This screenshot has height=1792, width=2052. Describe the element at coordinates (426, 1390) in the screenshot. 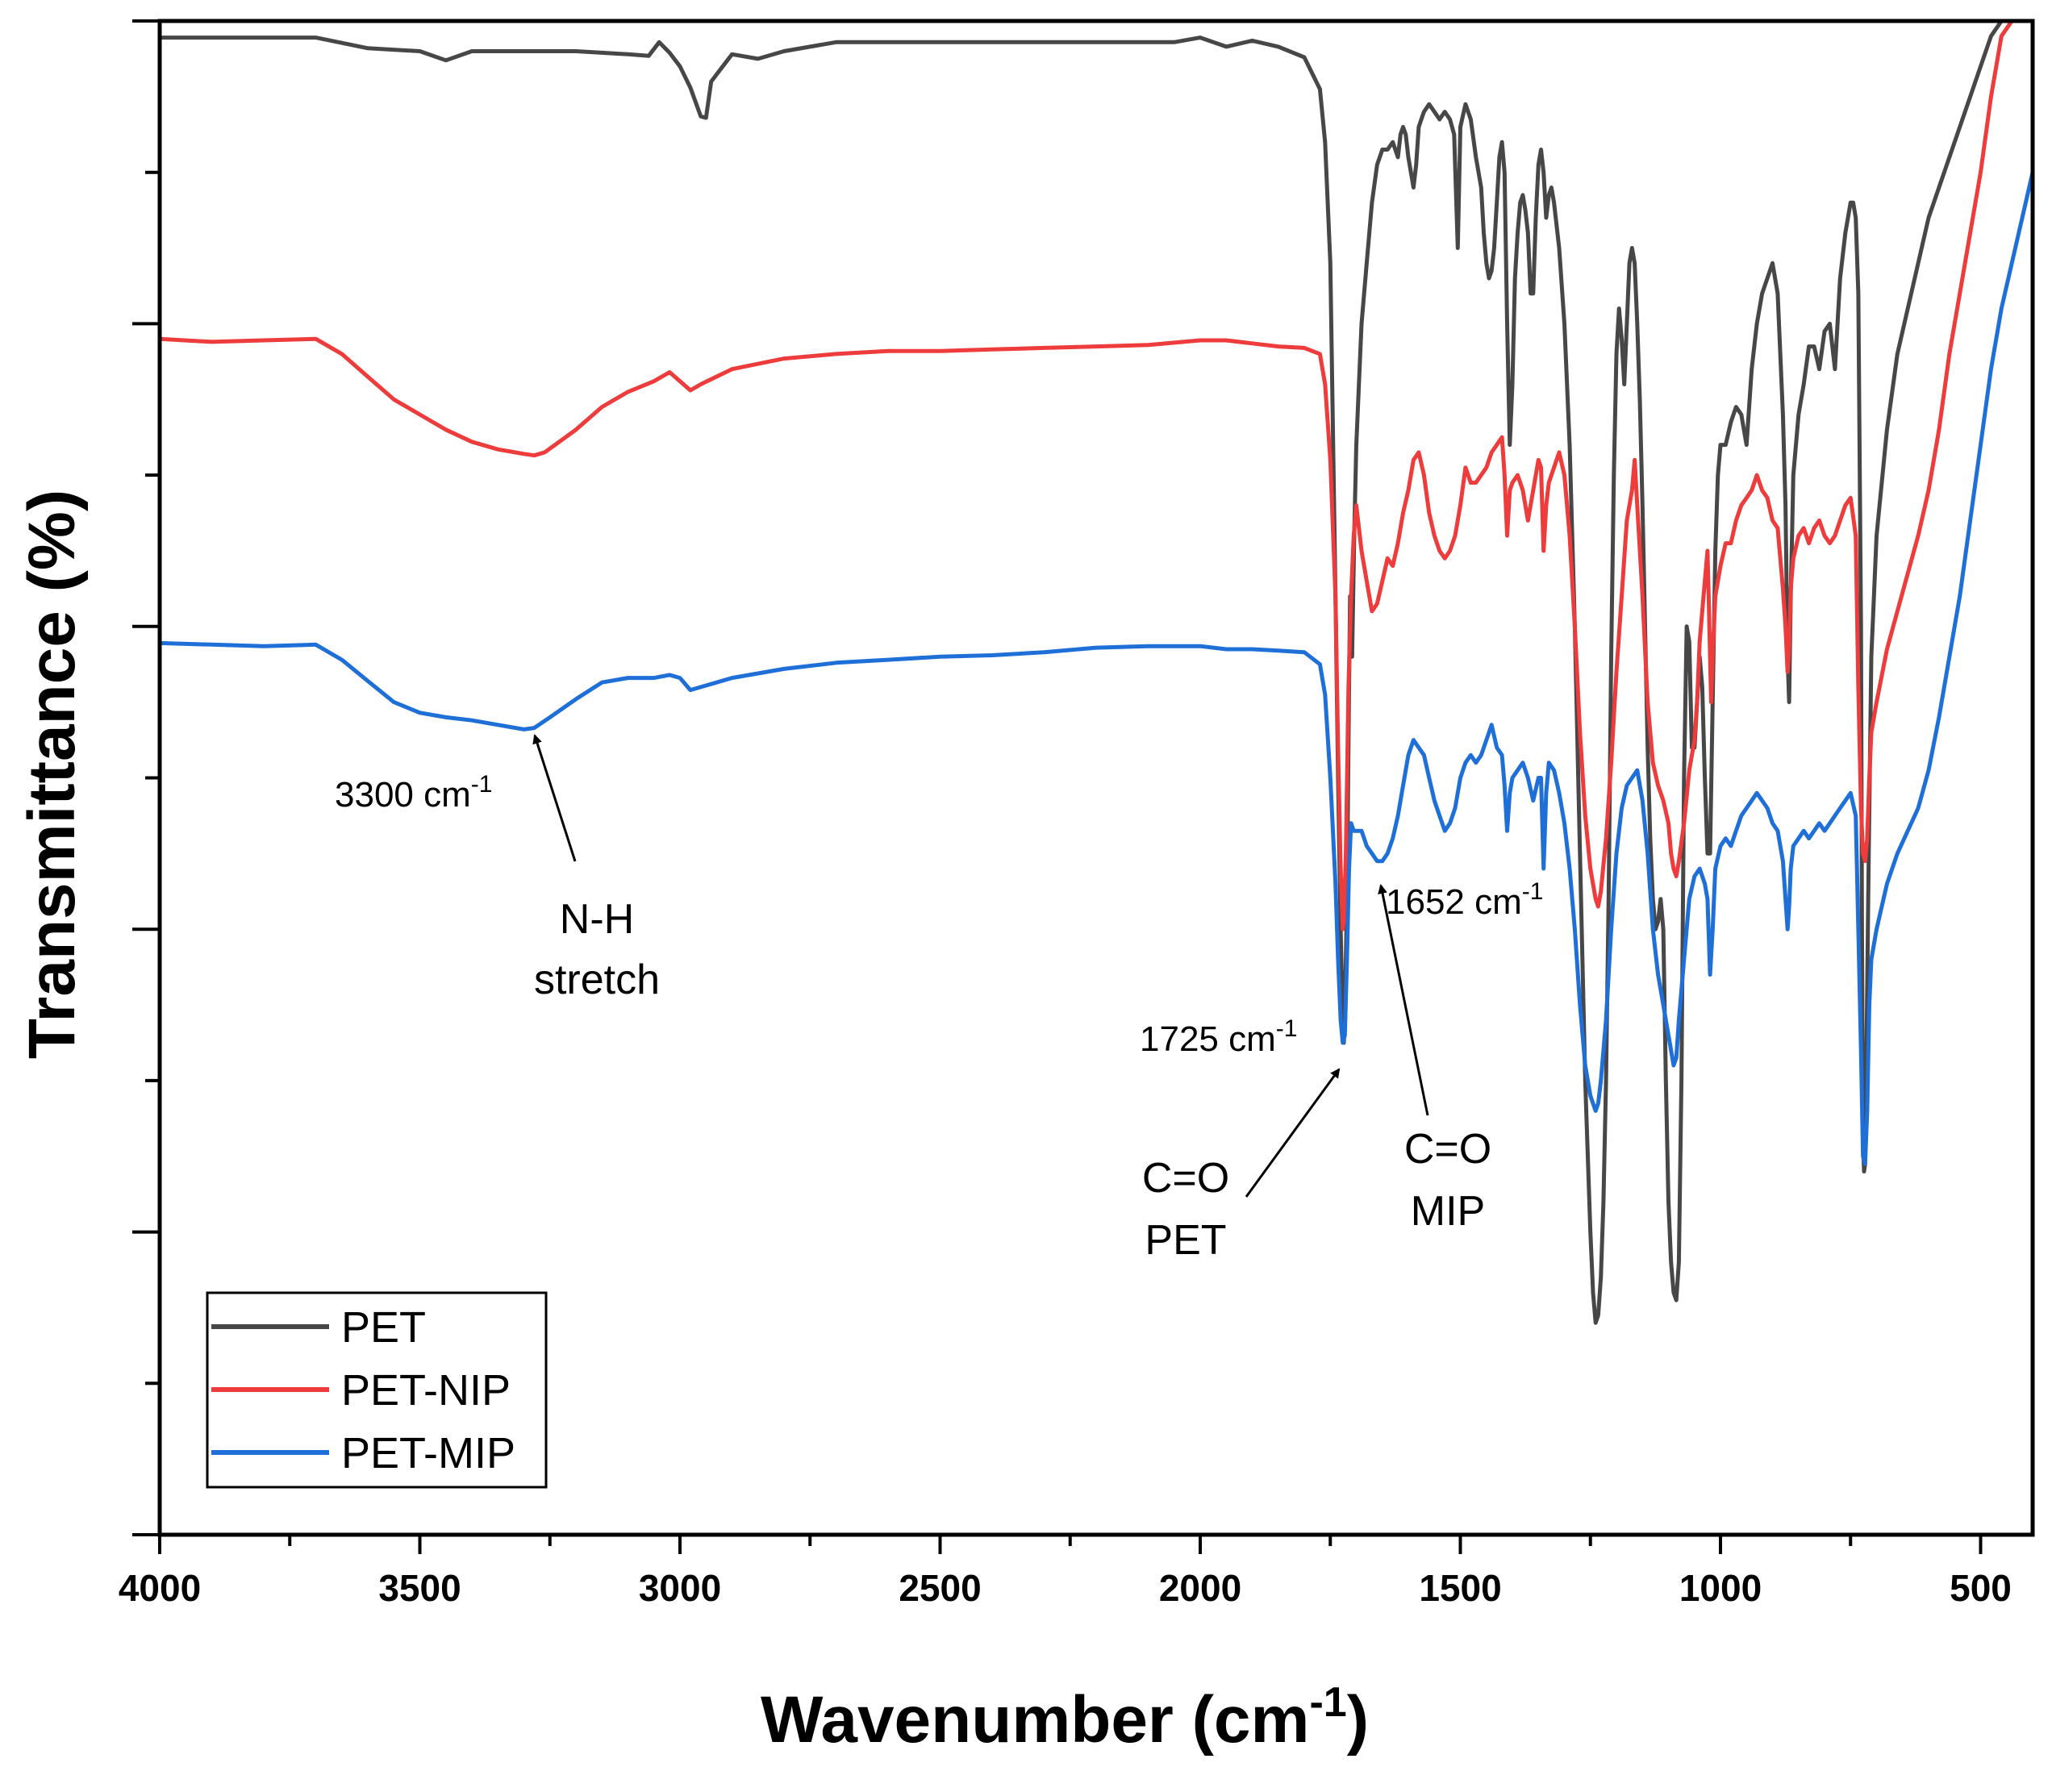

I see `legend-label: PET-NIP` at that location.